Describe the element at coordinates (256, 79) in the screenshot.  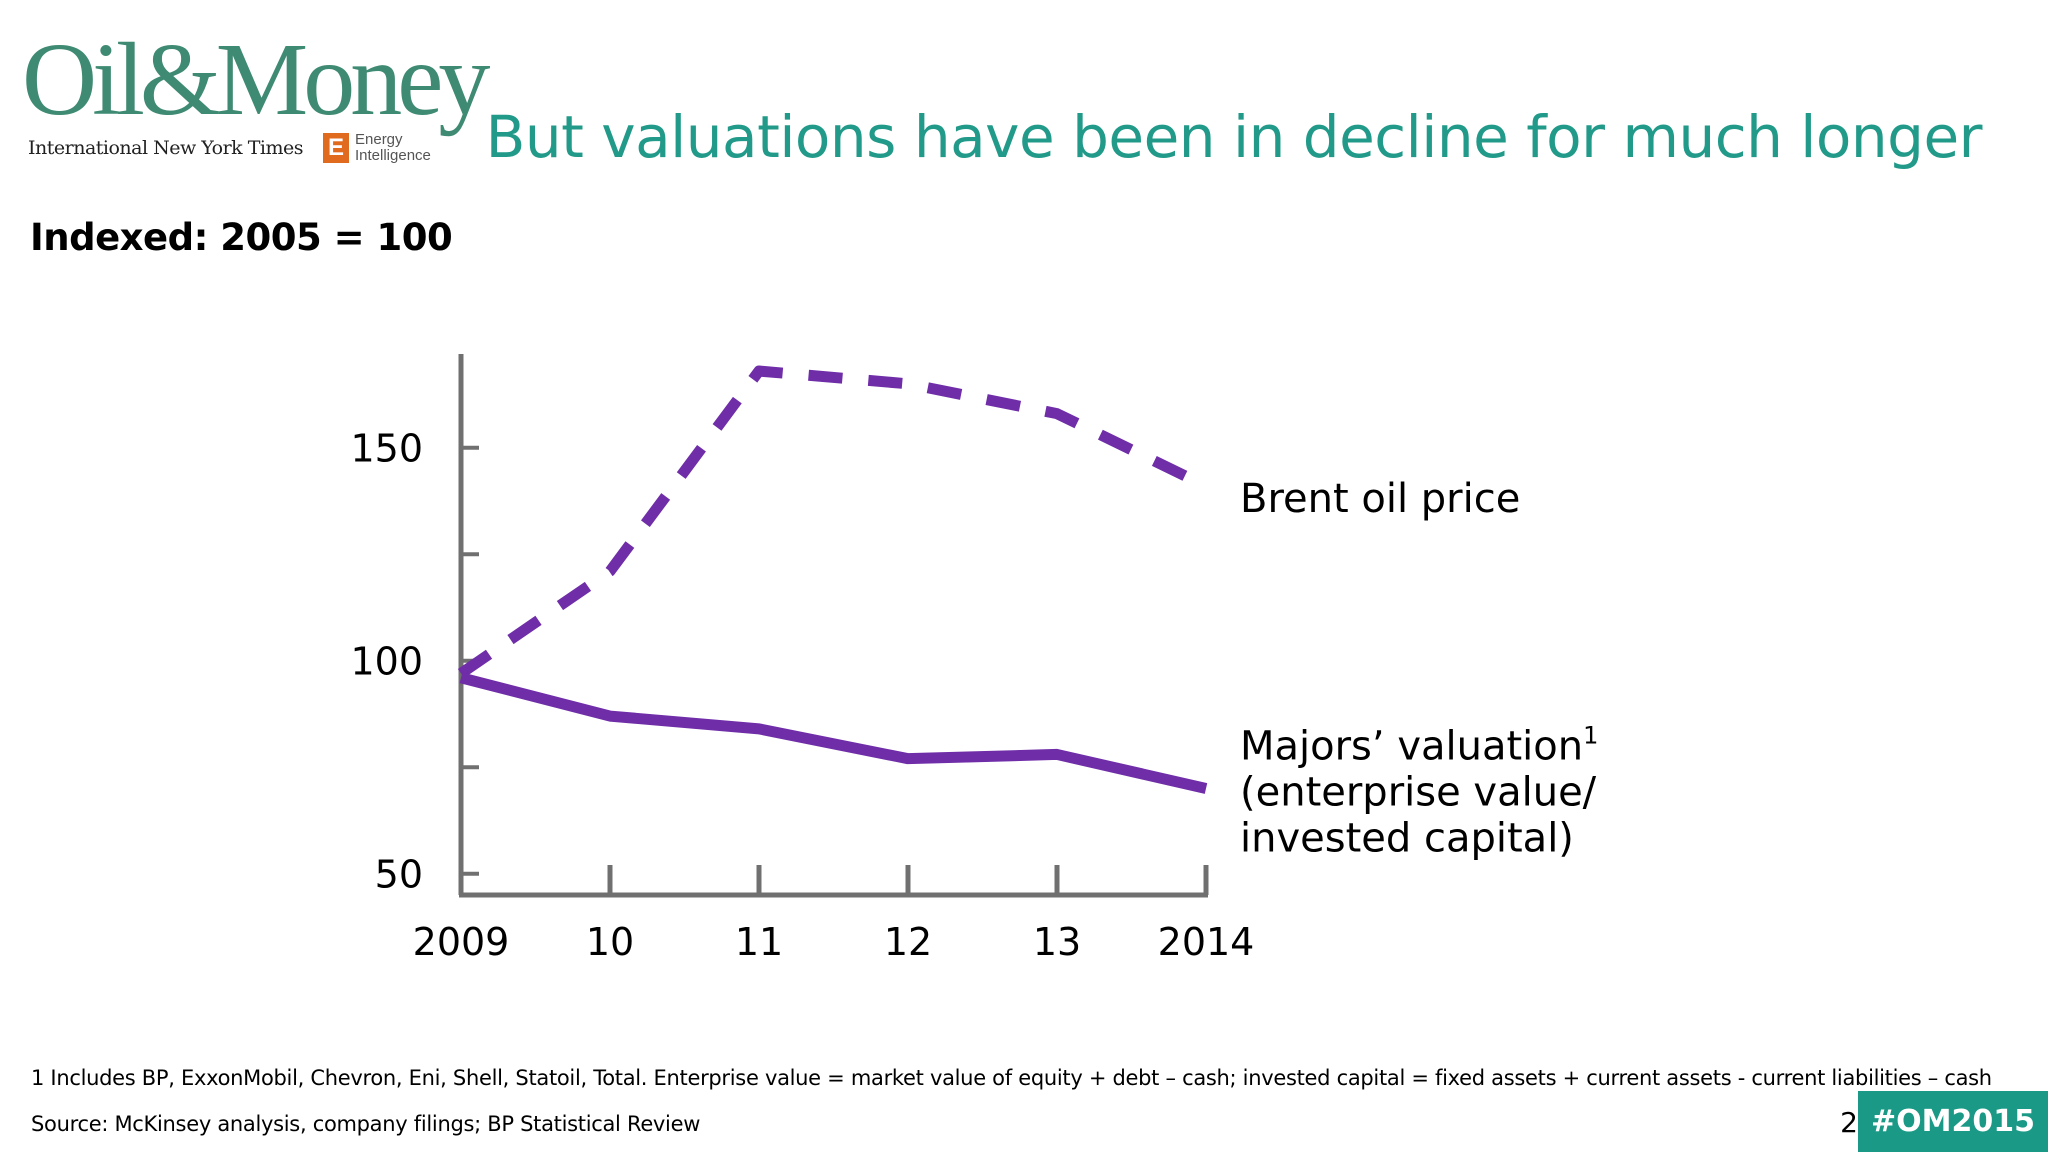
I see `oil-money-logo: Oil&Money` at that location.